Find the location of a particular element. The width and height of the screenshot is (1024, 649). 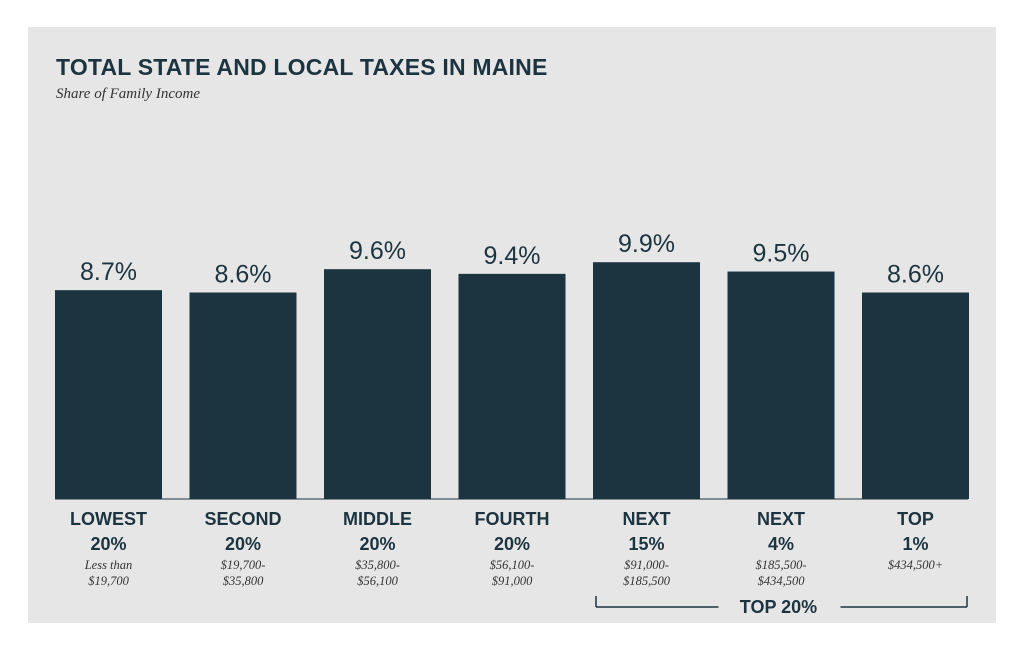

bar-value-label: 9.9% is located at coordinates (646, 244).